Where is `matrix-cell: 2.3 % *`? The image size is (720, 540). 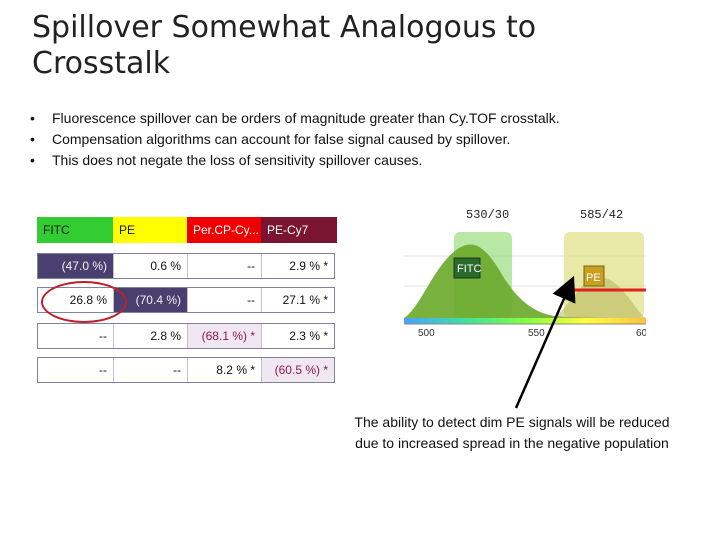
matrix-cell: 2.3 % * is located at coordinates (308, 336).